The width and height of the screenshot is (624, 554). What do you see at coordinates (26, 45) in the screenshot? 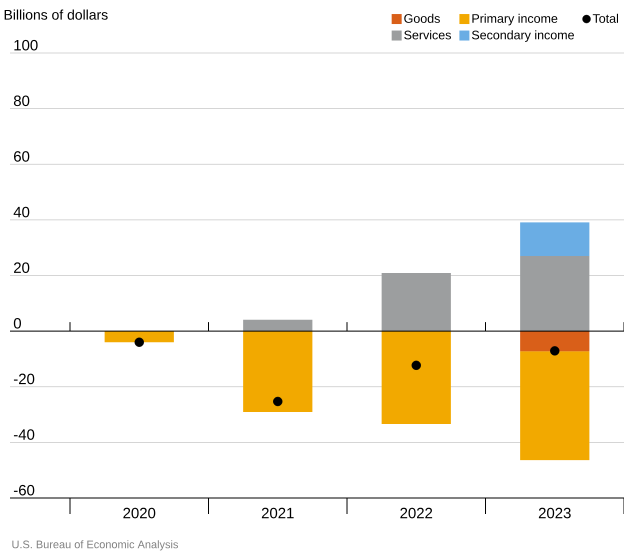
I see `y-tick-label: 100` at bounding box center [26, 45].